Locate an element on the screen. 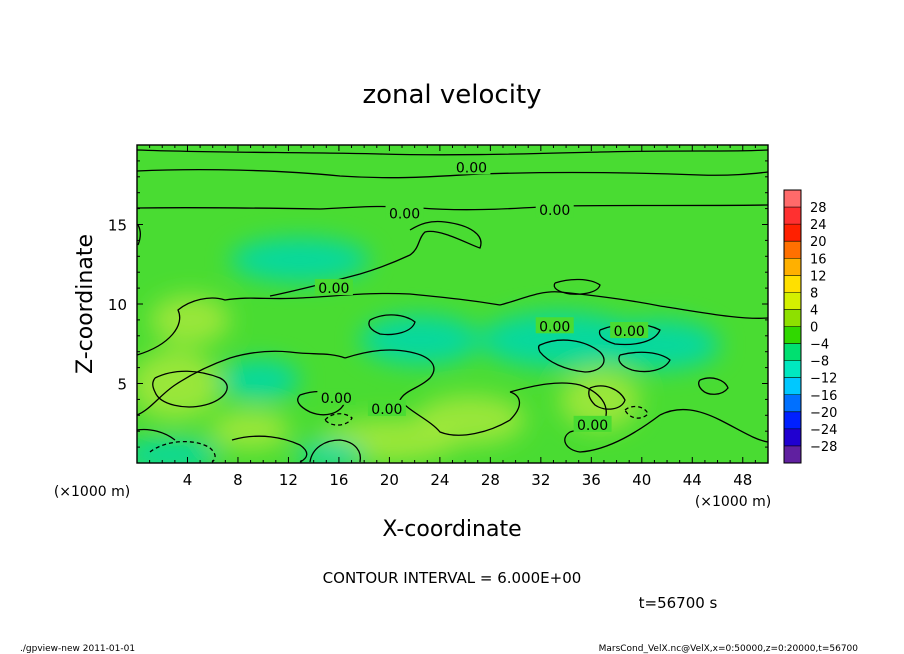  x-tick-label: 40 is located at coordinates (641, 480).